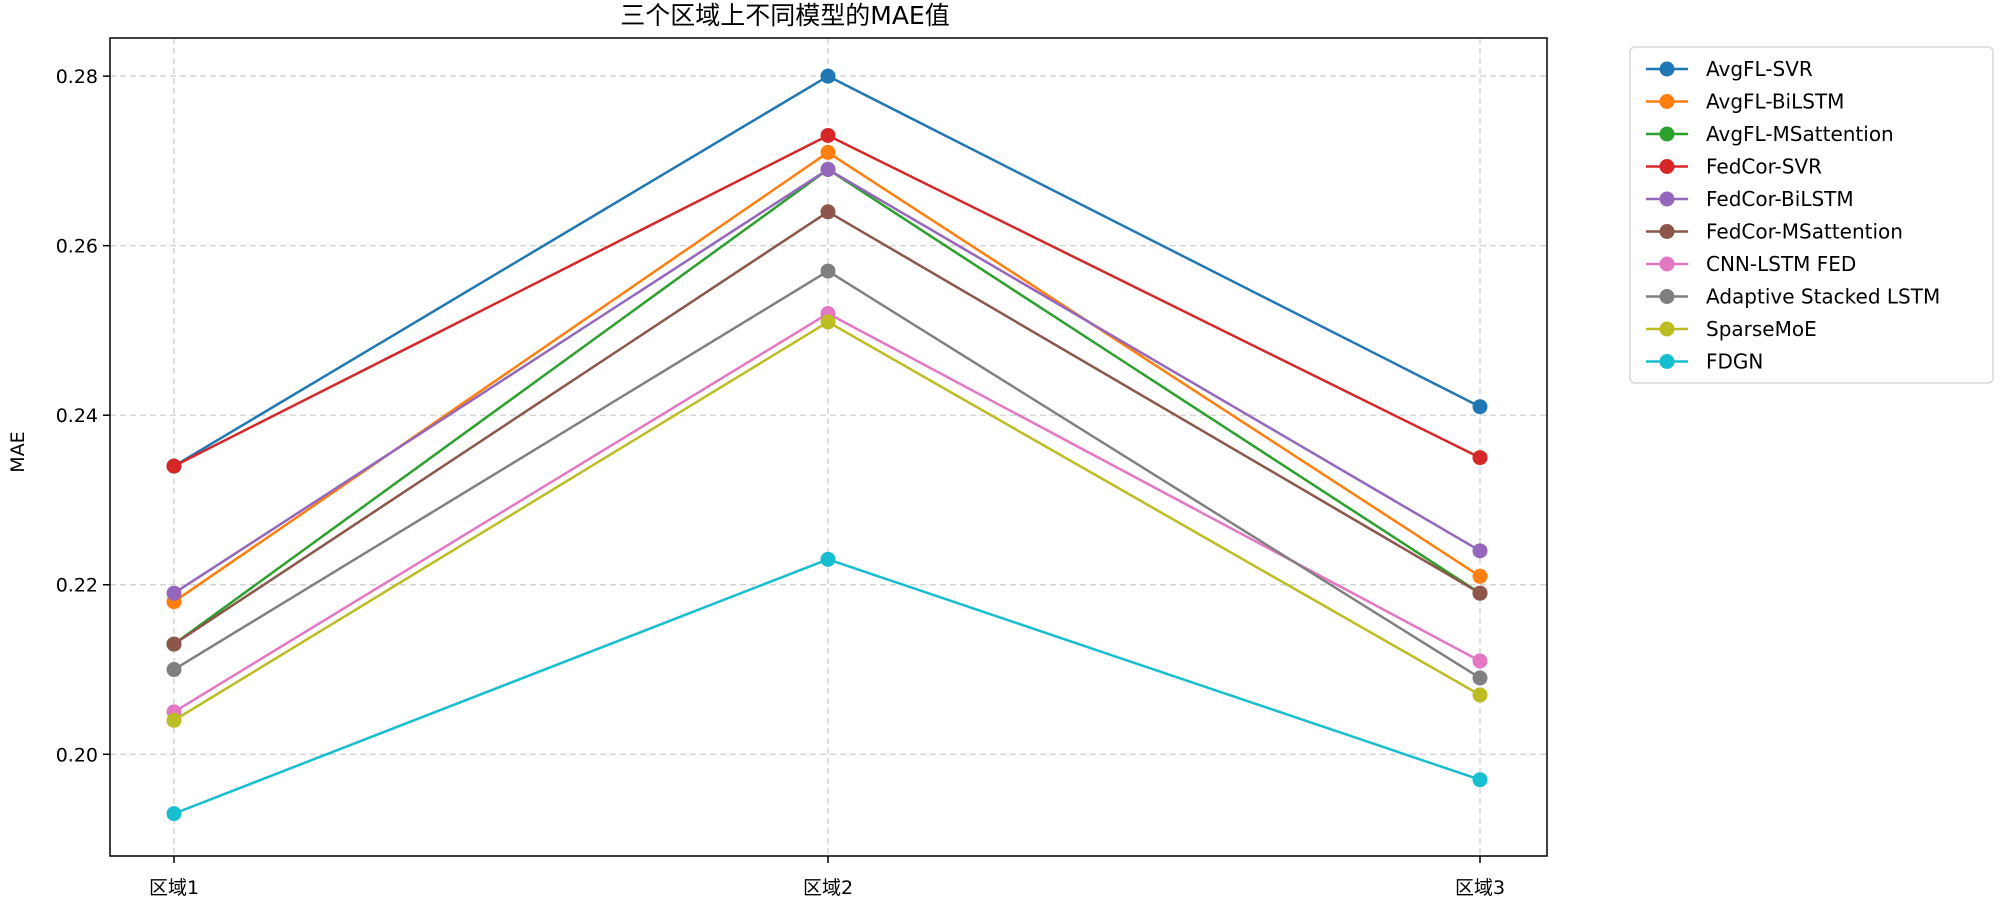  I want to click on legend-item: FedCor-MSattention, so click(1774, 232).